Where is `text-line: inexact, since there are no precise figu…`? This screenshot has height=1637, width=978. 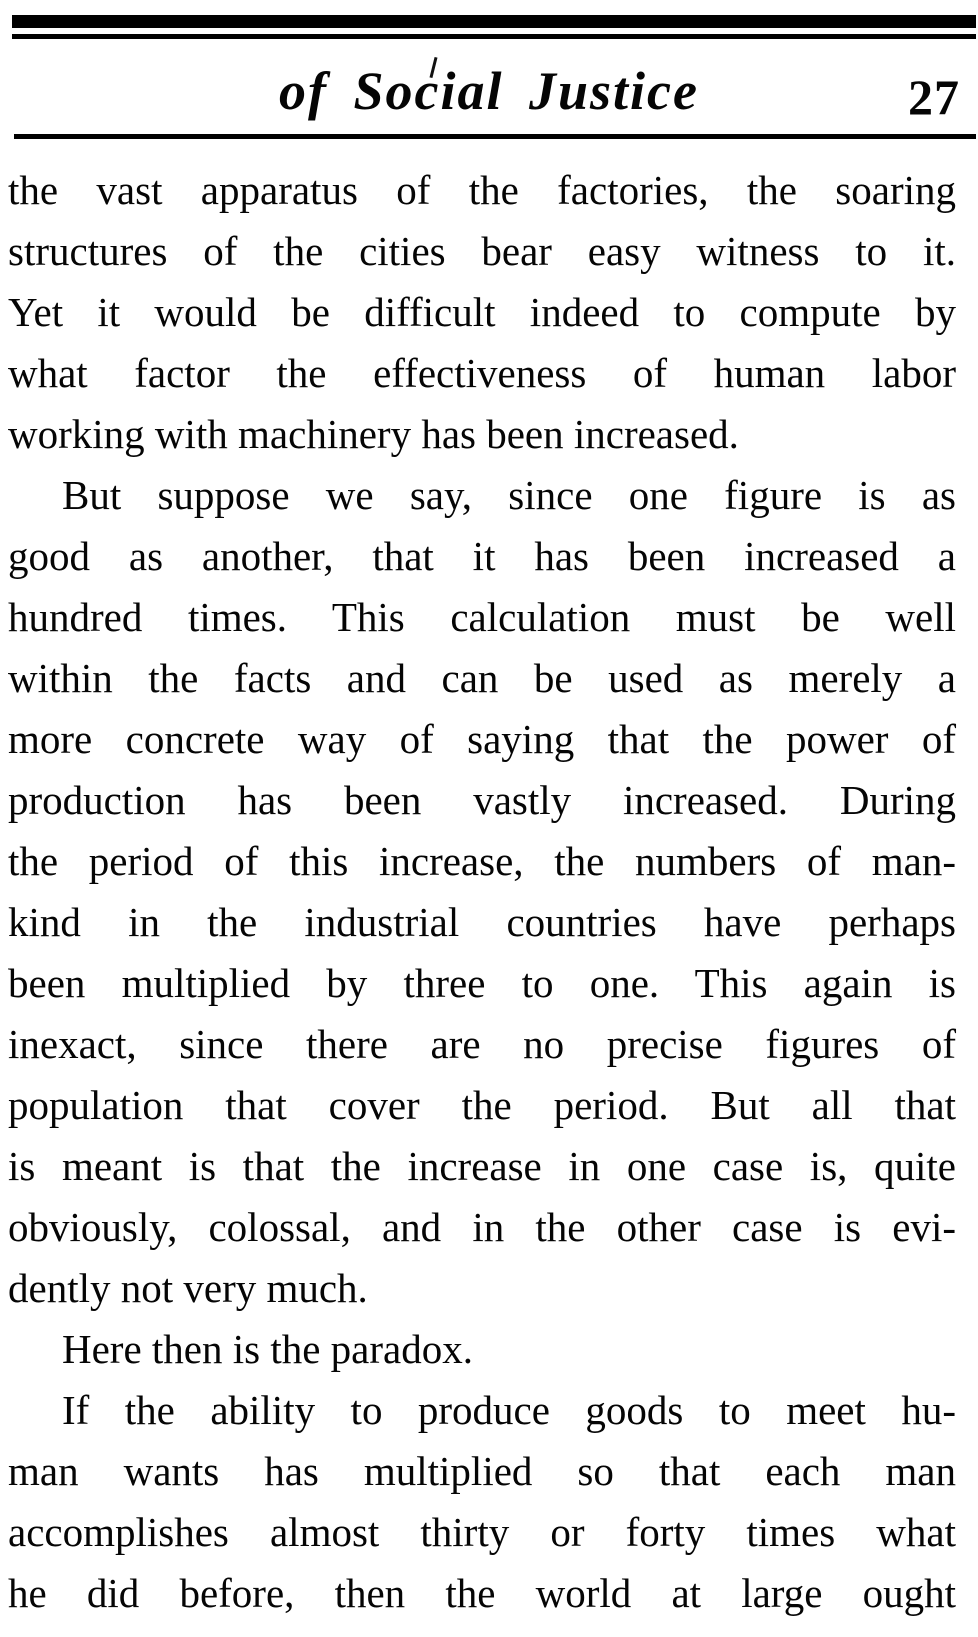 text-line: inexact, since there are no precise figu… is located at coordinates (482, 1044).